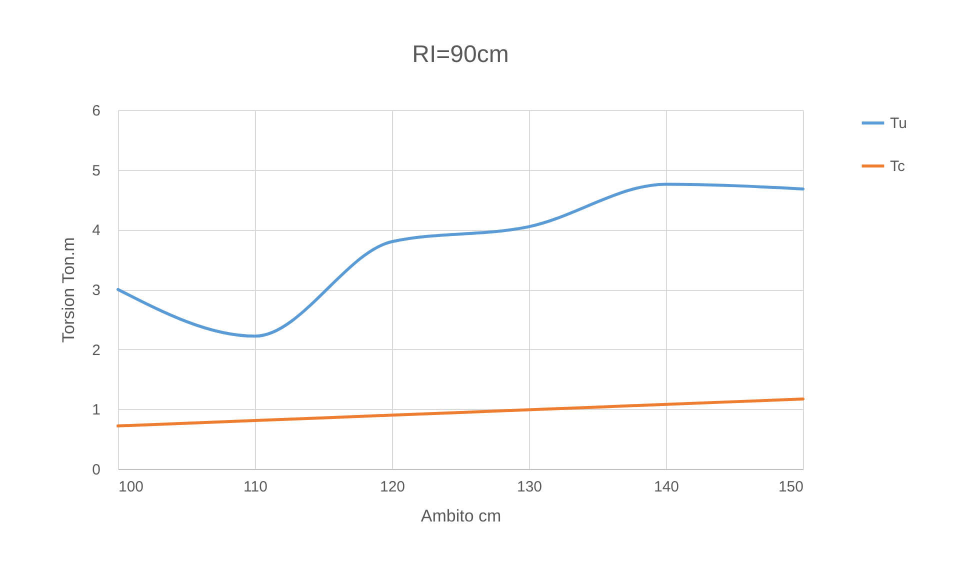 Image resolution: width=960 pixels, height=582 pixels. I want to click on x-tick-label: 120, so click(393, 487).